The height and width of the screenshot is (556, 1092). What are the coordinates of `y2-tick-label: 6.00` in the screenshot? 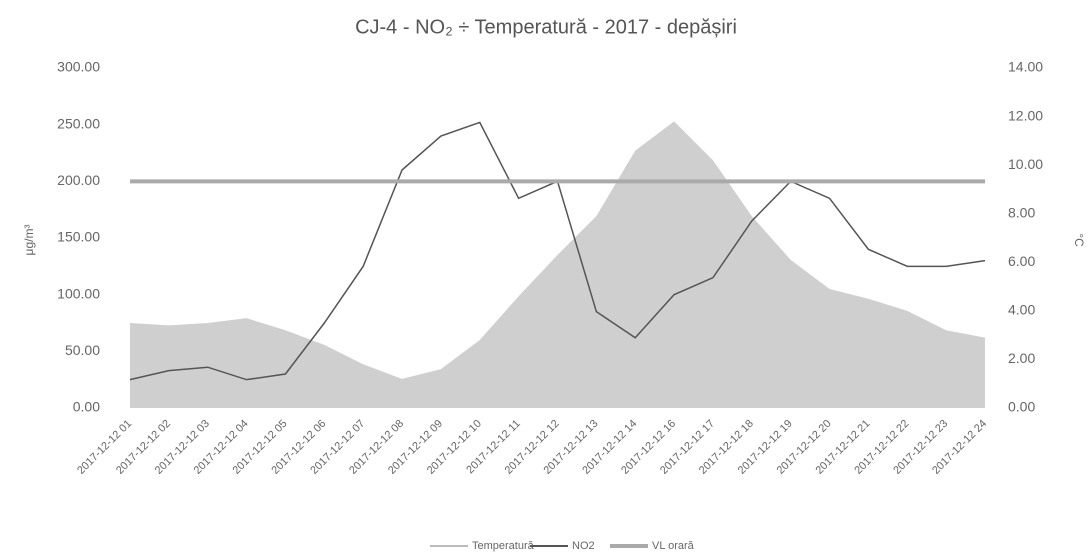 It's located at (1021, 261).